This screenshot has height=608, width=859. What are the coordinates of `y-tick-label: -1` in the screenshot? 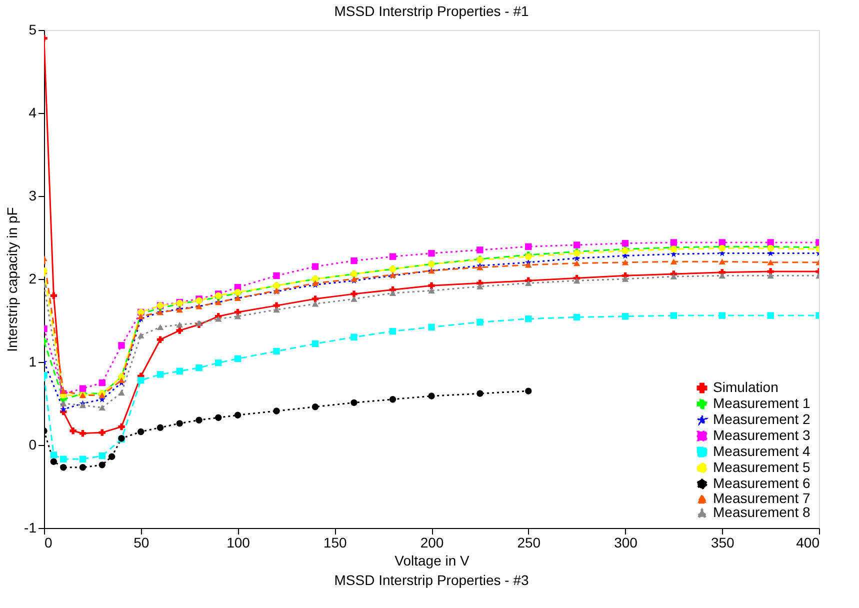 It's located at (30, 528).